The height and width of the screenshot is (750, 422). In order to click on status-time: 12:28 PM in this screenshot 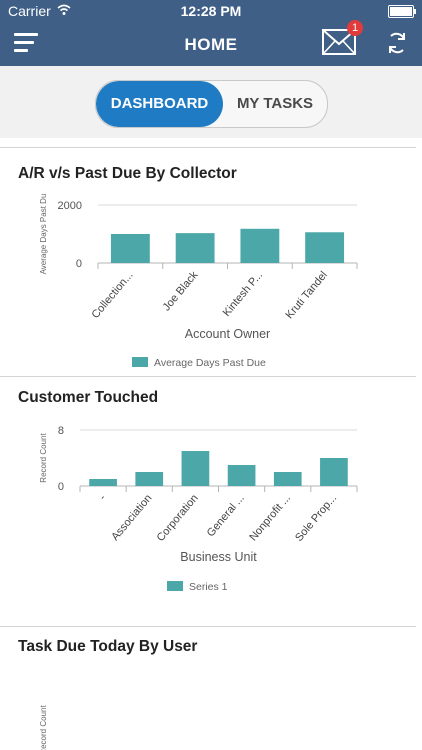, I will do `click(211, 11)`.